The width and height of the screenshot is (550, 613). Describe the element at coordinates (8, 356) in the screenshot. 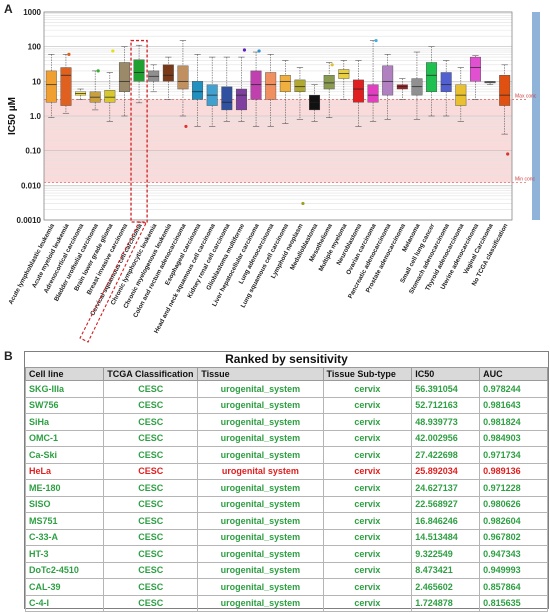

I see `panel-b-label: B` at that location.